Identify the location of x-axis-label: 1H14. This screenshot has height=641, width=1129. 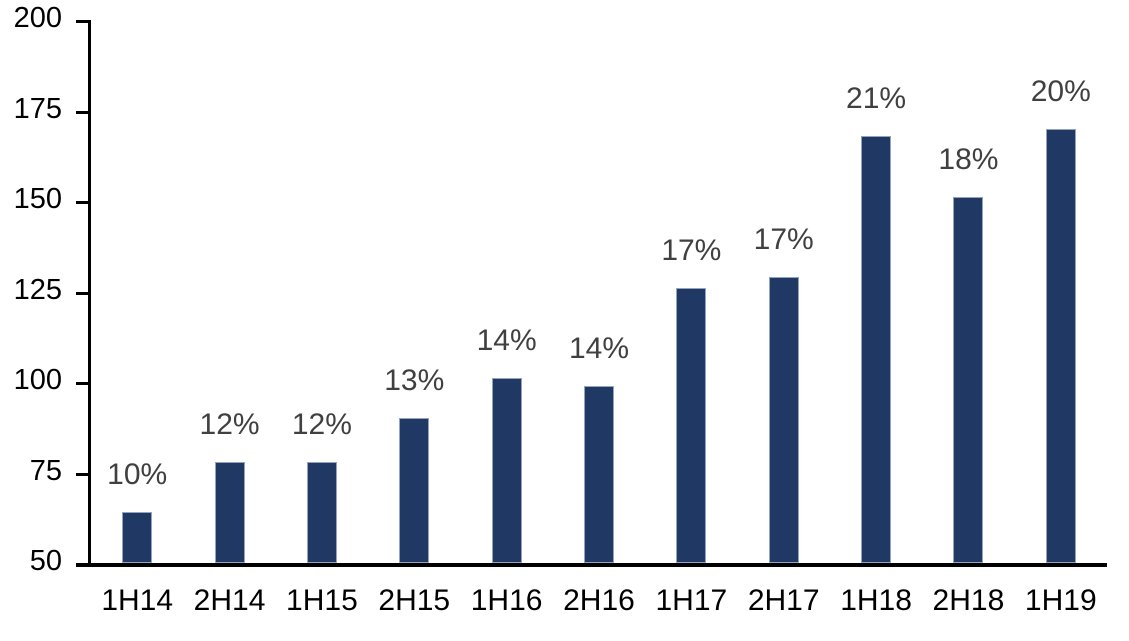
(137, 600).